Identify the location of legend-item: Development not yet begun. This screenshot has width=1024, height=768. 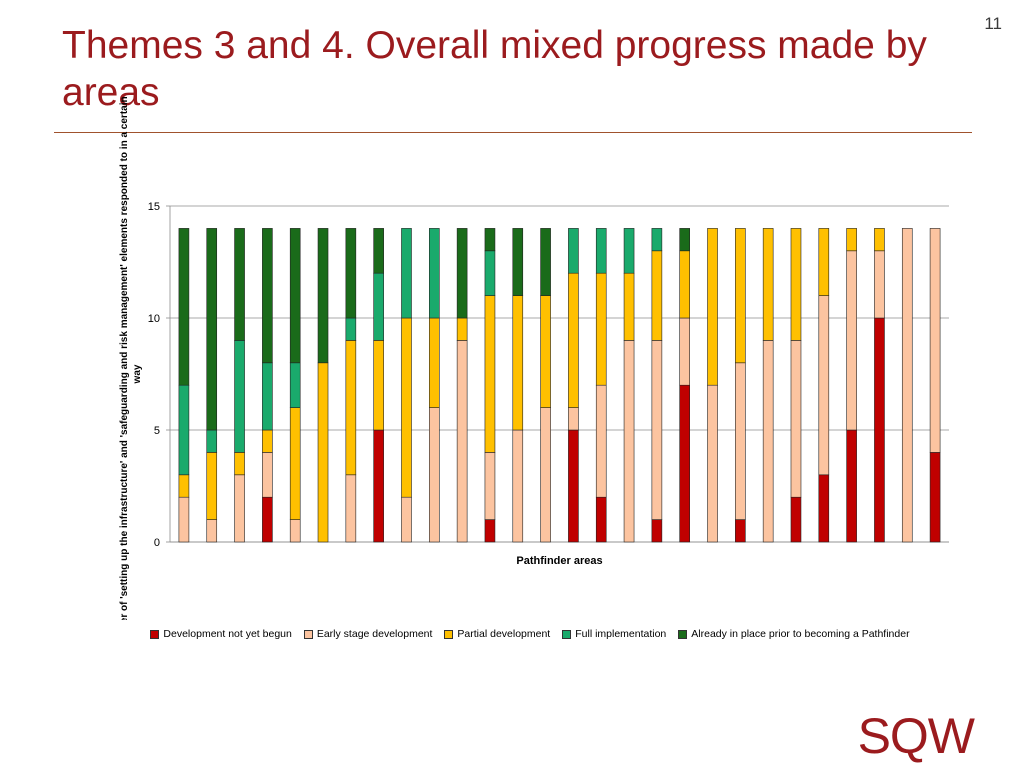
(221, 634).